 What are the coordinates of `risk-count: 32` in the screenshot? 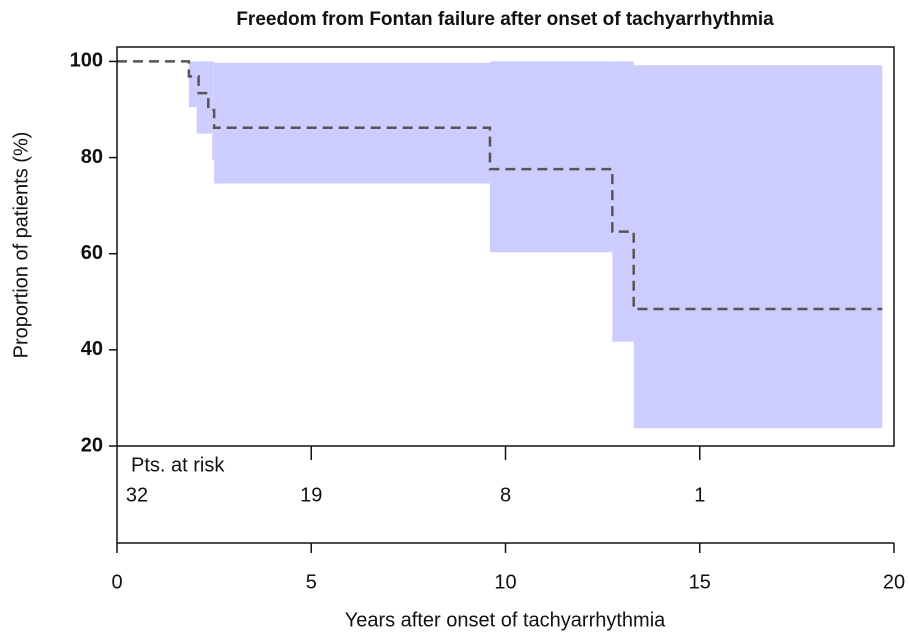 It's located at (137, 495).